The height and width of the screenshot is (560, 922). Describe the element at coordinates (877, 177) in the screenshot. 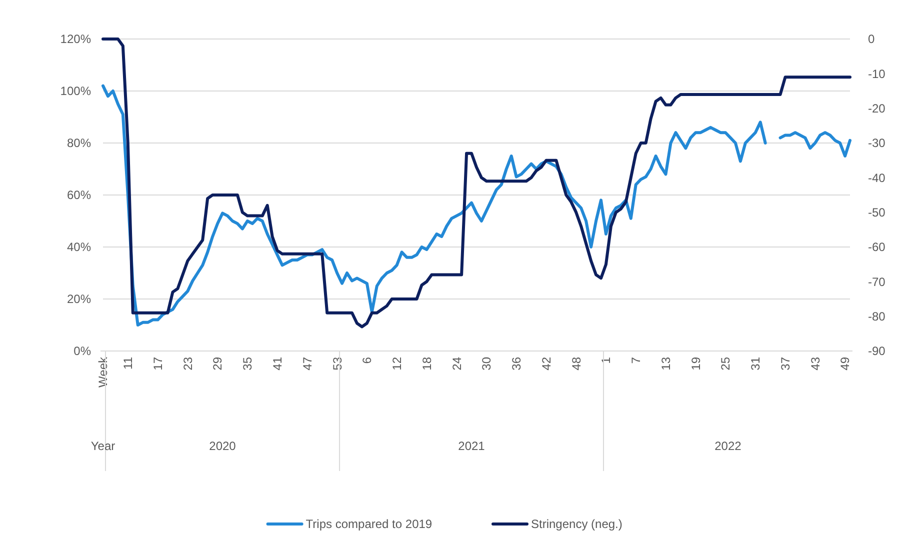

I see `y2-tick-label: -40` at that location.